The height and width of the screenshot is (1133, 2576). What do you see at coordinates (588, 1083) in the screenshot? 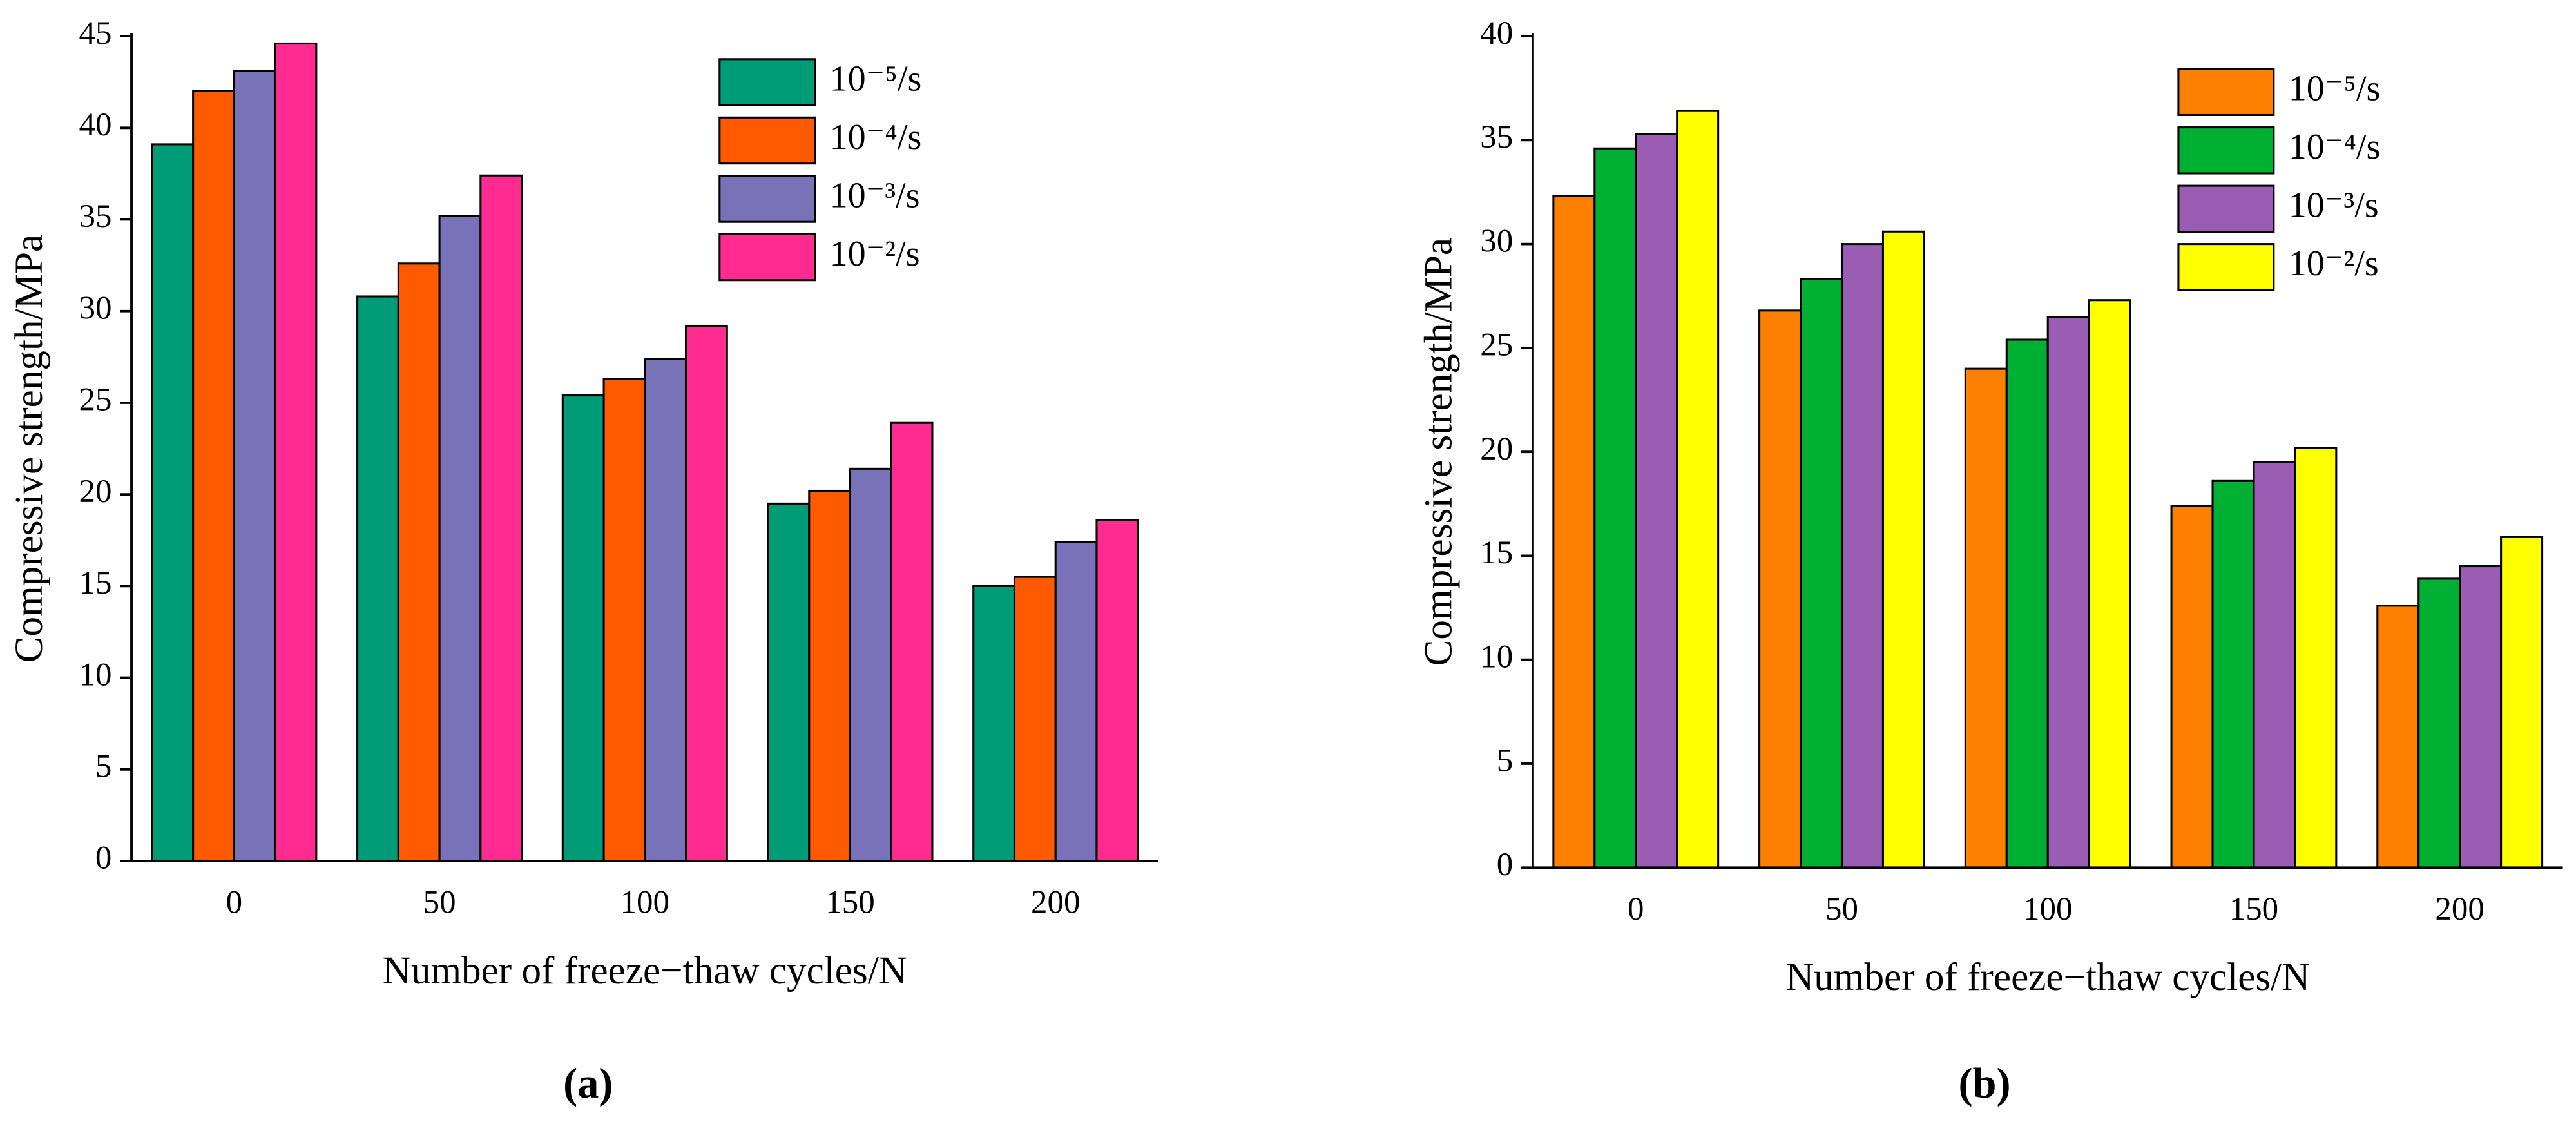
I see `caption: (a)` at bounding box center [588, 1083].